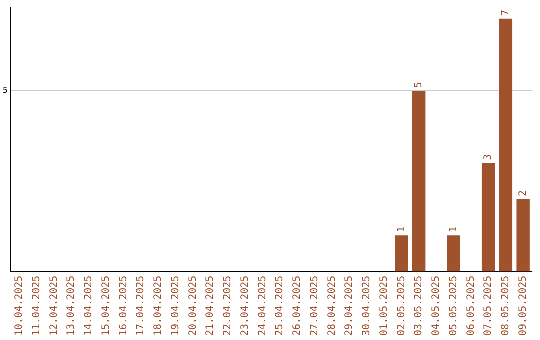 This screenshot has height=340, width=540. What do you see at coordinates (20, 306) in the screenshot?
I see `x-tick-label: 10.04.2025` at bounding box center [20, 306].